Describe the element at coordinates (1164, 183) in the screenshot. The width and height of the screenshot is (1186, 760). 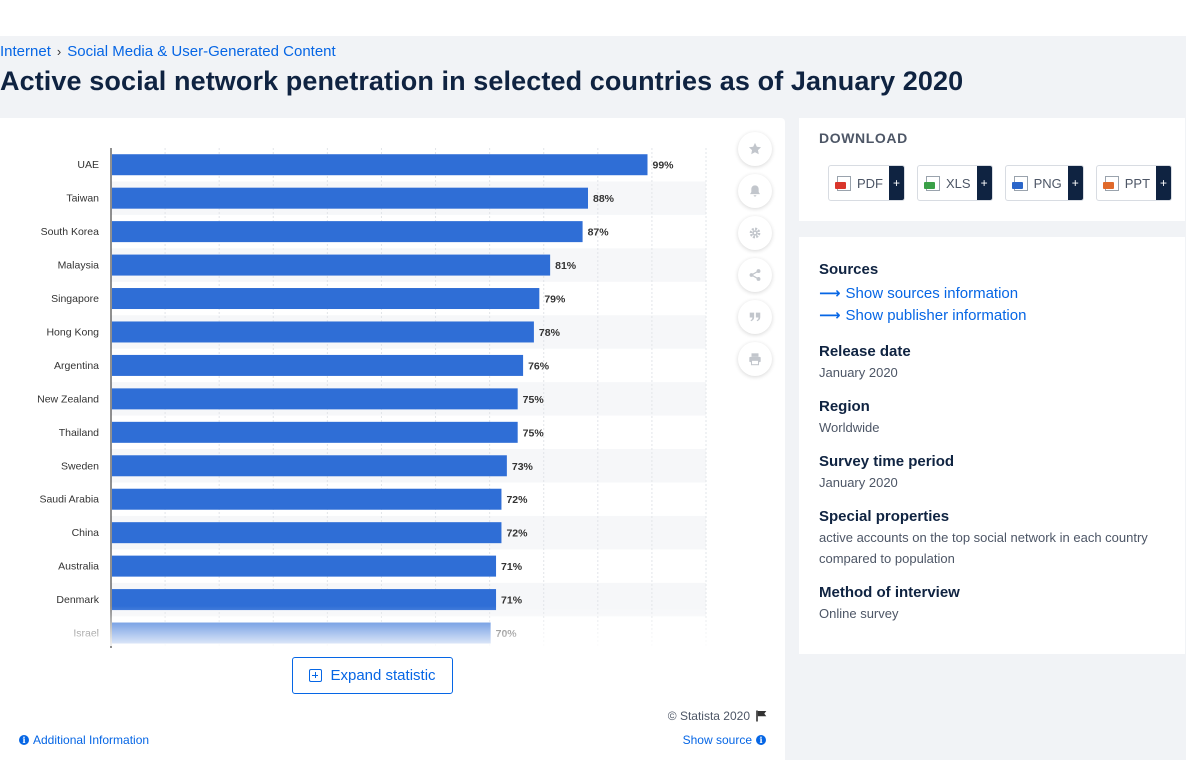
I see `ppt-add-button: +` at that location.